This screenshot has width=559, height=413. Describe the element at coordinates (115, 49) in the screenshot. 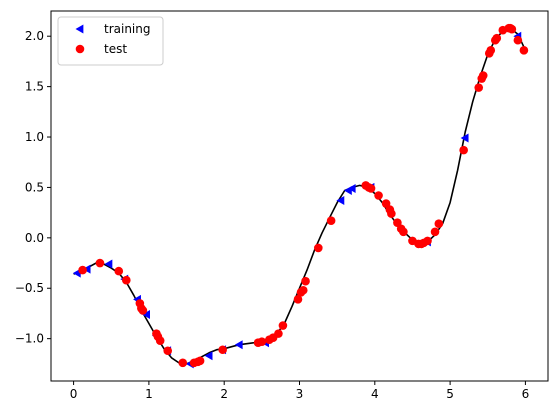

I see `legend-label-test: test` at that location.